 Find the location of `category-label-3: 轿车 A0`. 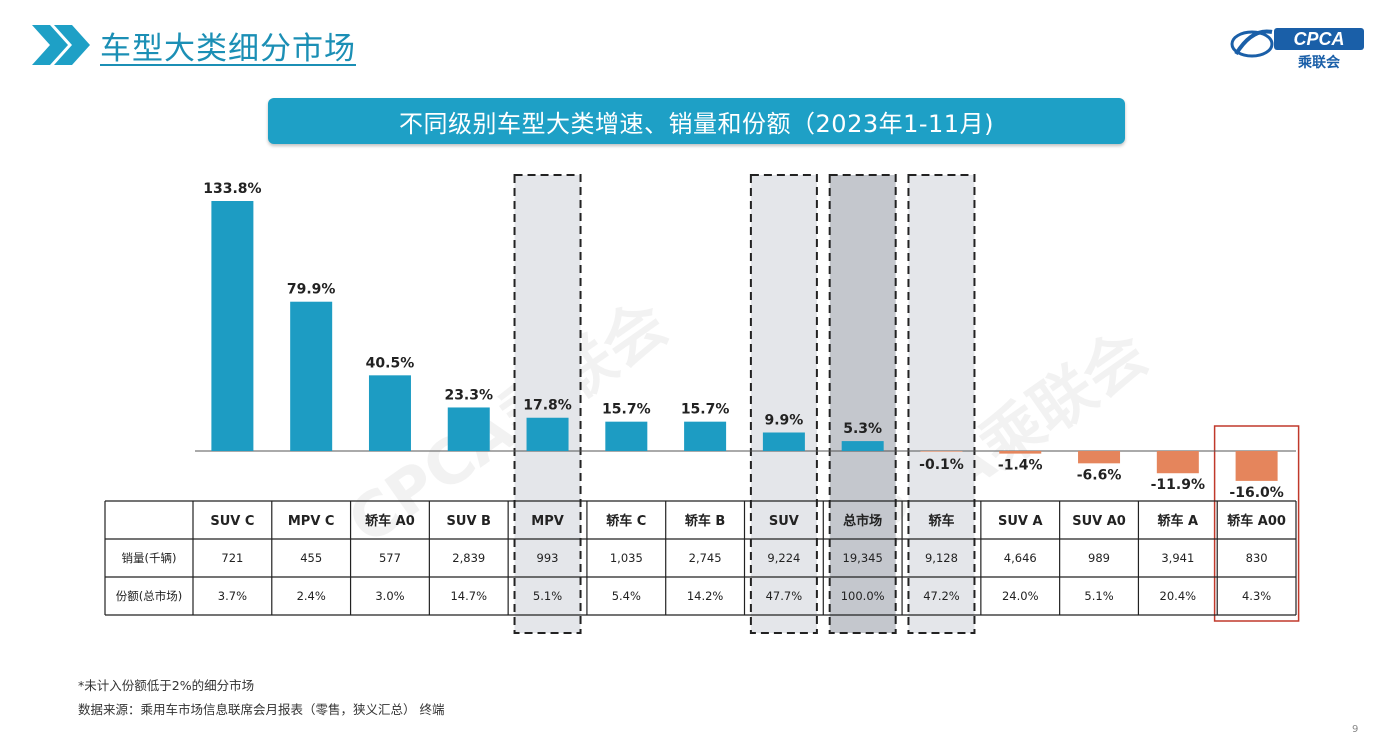

category-label-3: 轿车 A0 is located at coordinates (390, 521).